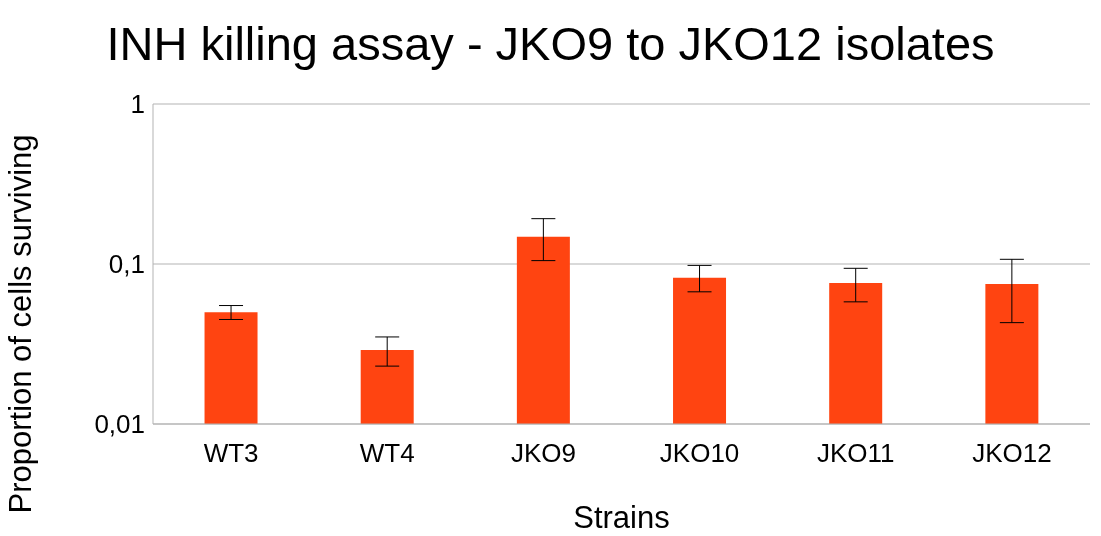  Describe the element at coordinates (231, 453) in the screenshot. I see `x-tick-label: WT3` at that location.